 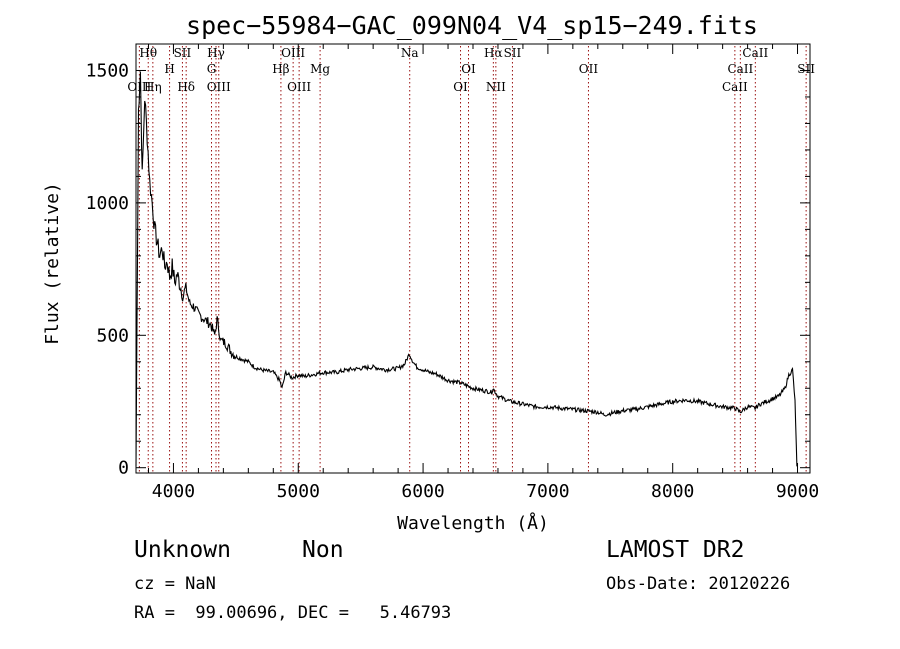 What do you see at coordinates (186, 87) in the screenshot?
I see `line-label-5: Hδ` at bounding box center [186, 87].